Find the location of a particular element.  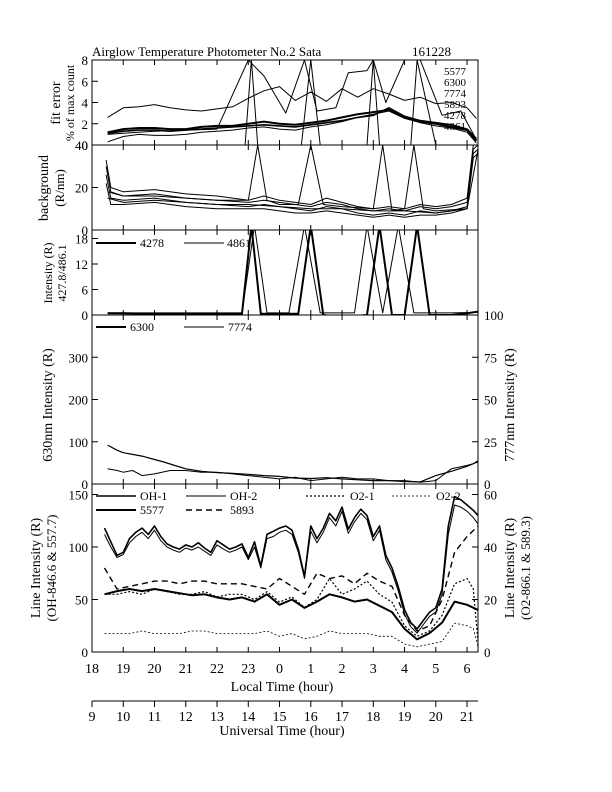

background-ylabel-unit: (R/nm) is located at coordinates (59, 188).